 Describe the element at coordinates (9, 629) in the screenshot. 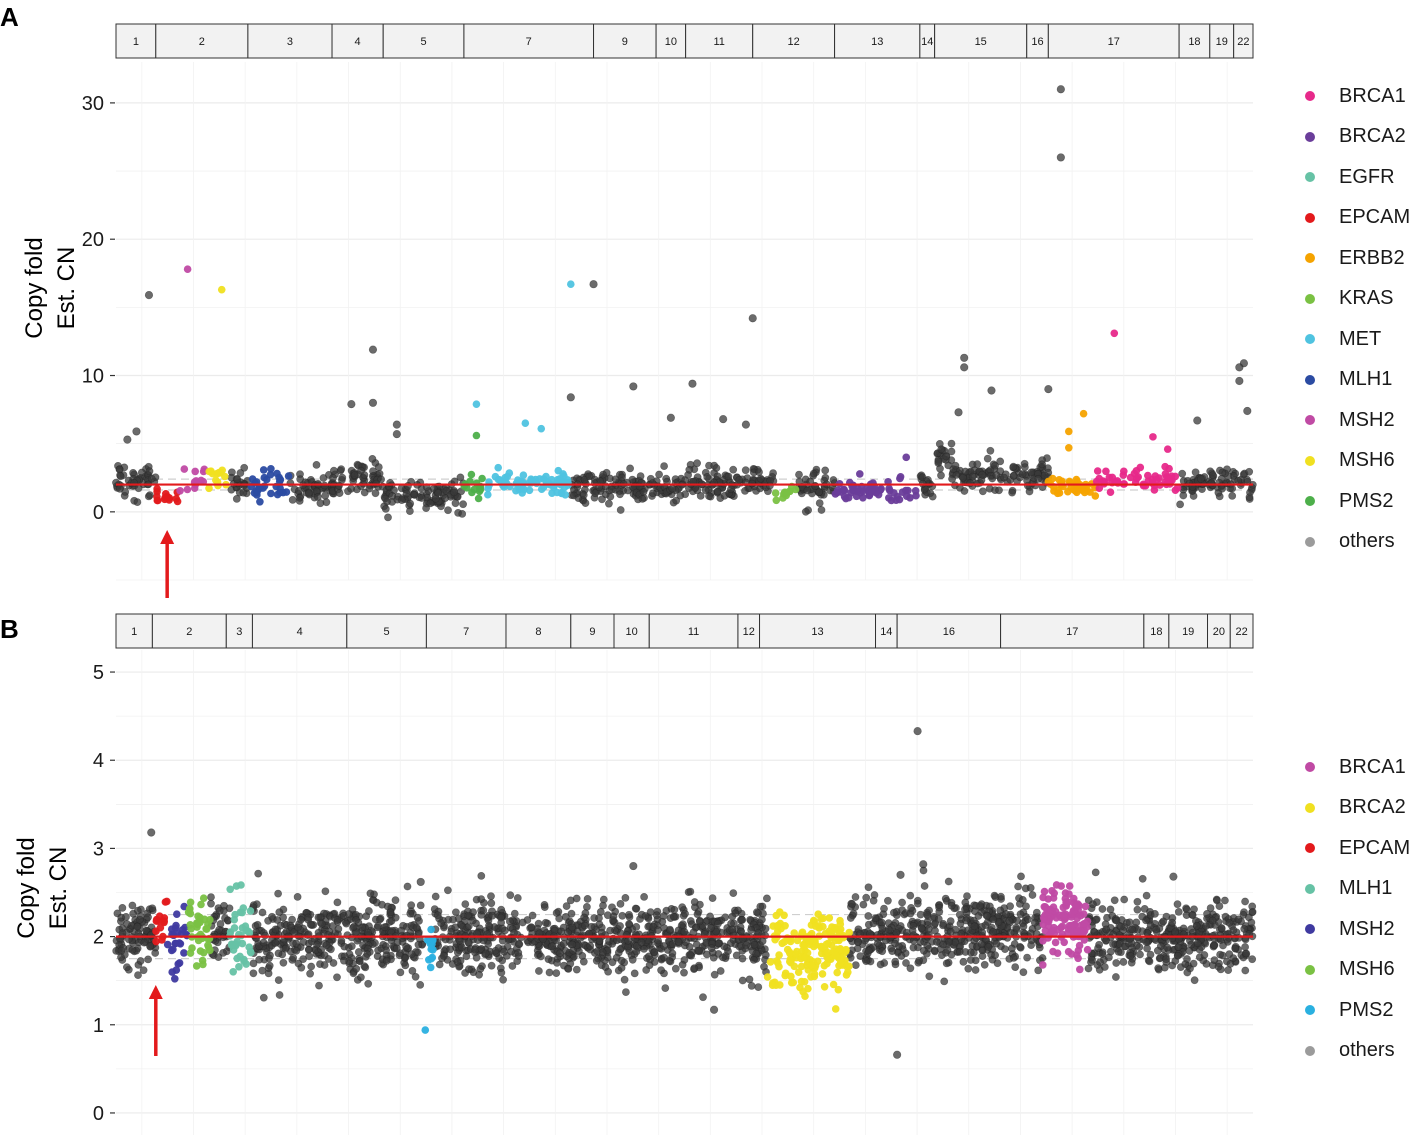

I see `panel-b-letter: B` at that location.